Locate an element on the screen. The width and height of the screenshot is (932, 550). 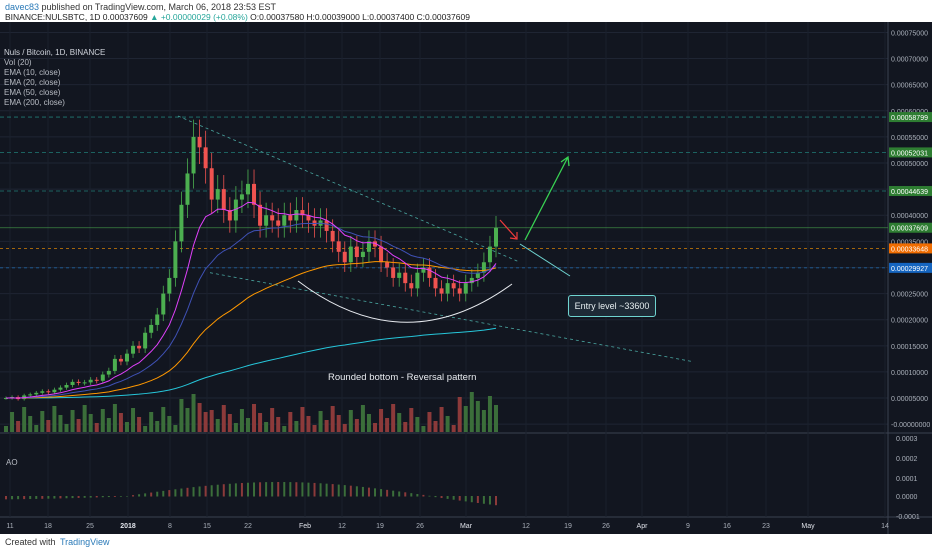
legend-vol: Vol (20) is located at coordinates (18, 62).